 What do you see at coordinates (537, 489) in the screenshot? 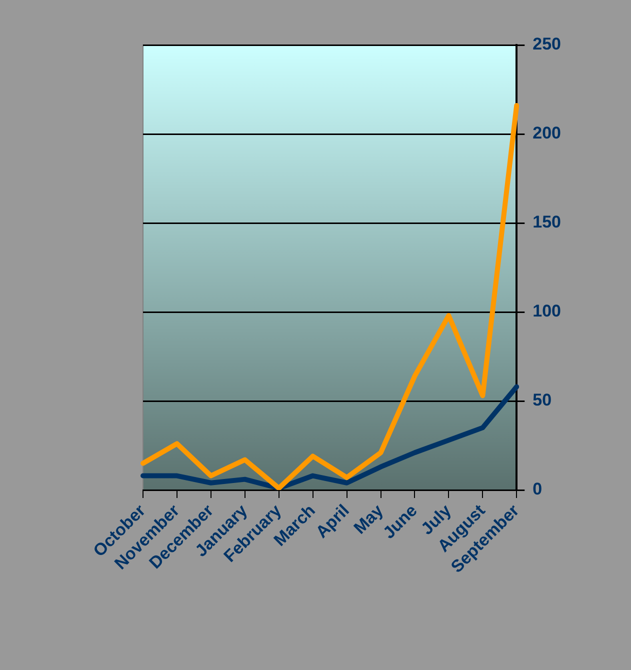
I see `y-tick-label: 0` at bounding box center [537, 489].